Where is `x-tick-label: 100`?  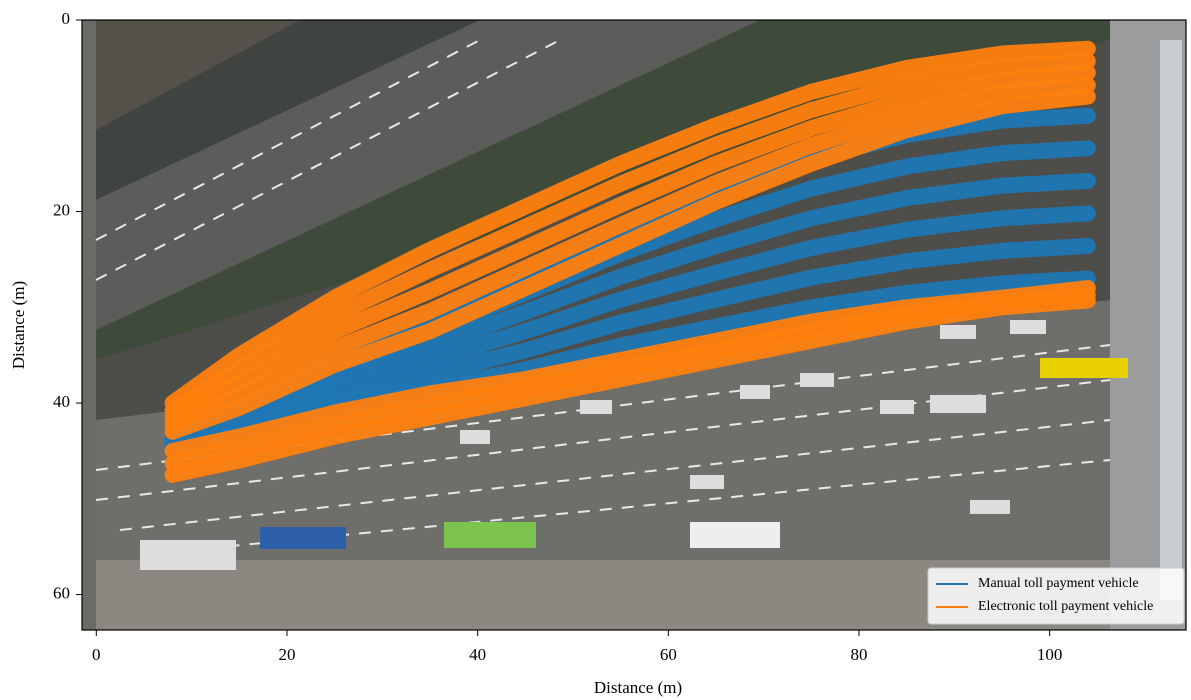
x-tick-label: 100 is located at coordinates (1050, 654).